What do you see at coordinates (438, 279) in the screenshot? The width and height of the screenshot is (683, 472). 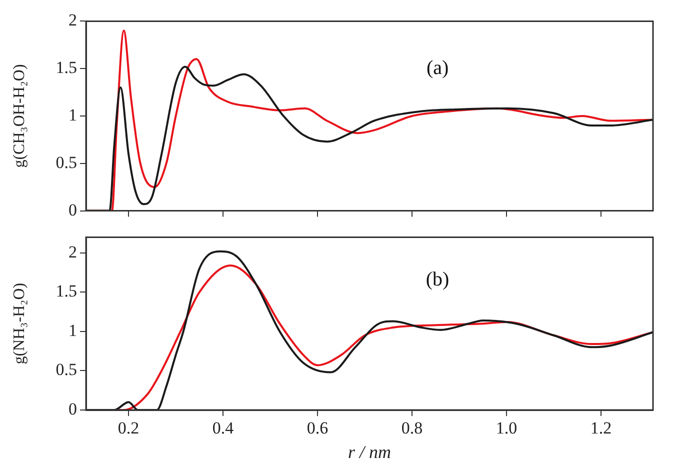 I see `annotation: (b)` at bounding box center [438, 279].